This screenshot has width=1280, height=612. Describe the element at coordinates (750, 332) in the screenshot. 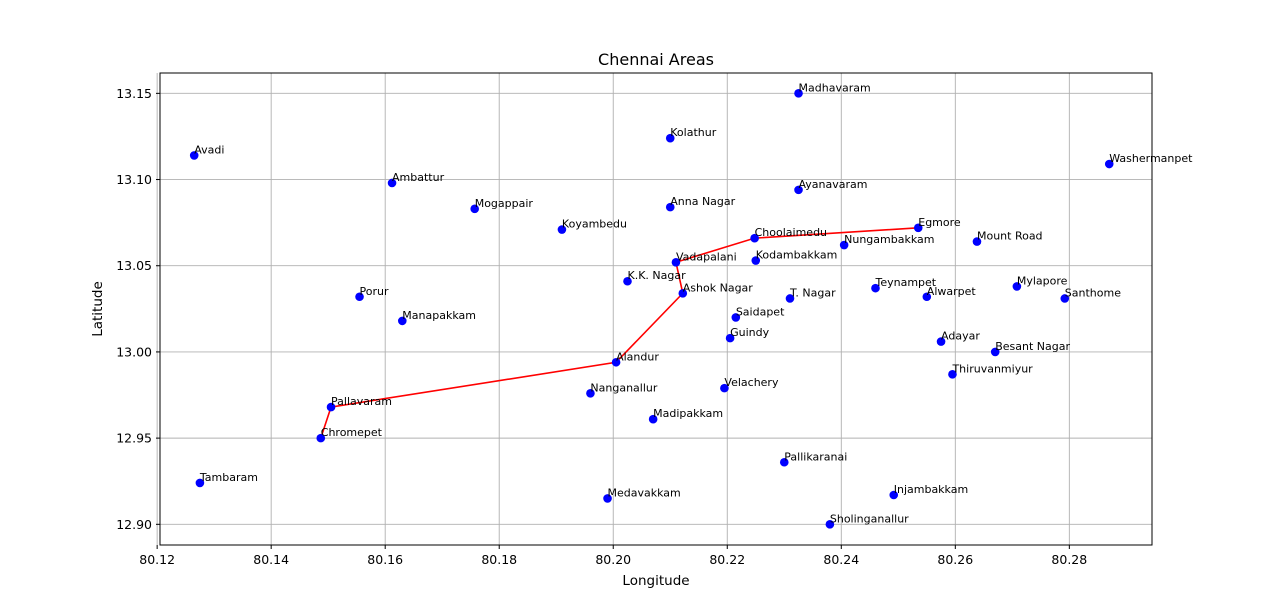

I see `point-label: Guindy` at that location.